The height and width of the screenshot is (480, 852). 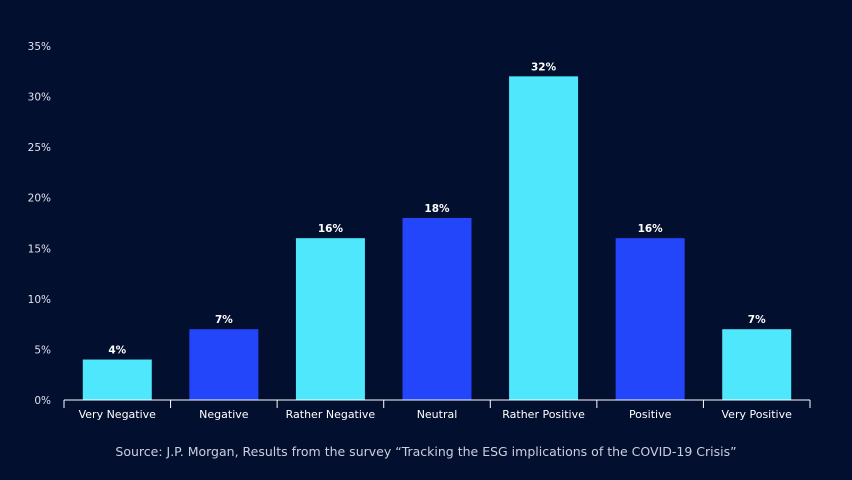 I want to click on x-category-label: Negative, so click(x=224, y=414).